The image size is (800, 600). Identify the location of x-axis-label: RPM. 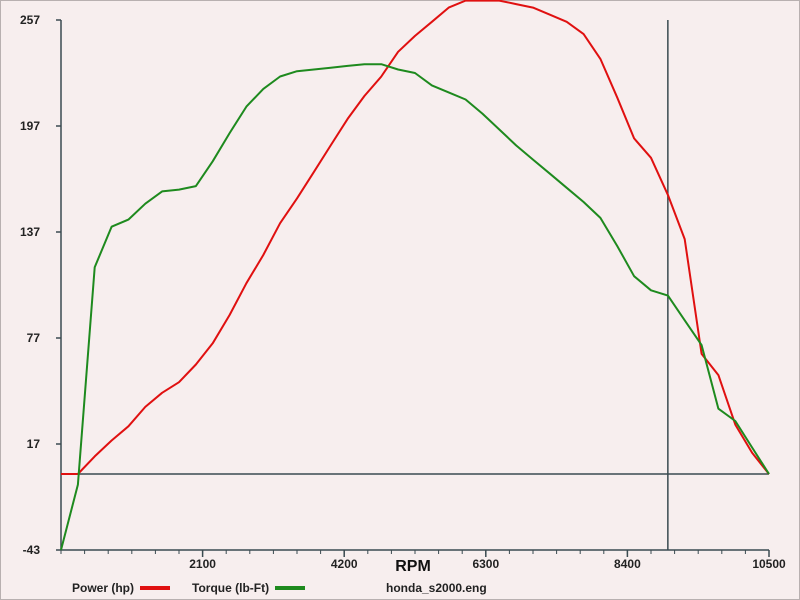
(413, 566).